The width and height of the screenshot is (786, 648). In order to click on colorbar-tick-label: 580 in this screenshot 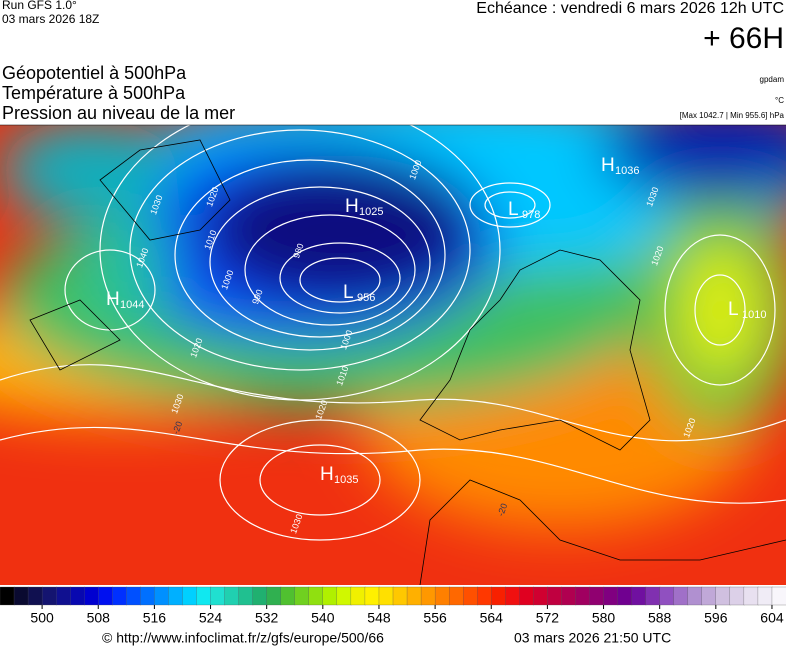, I will do `click(604, 618)`.